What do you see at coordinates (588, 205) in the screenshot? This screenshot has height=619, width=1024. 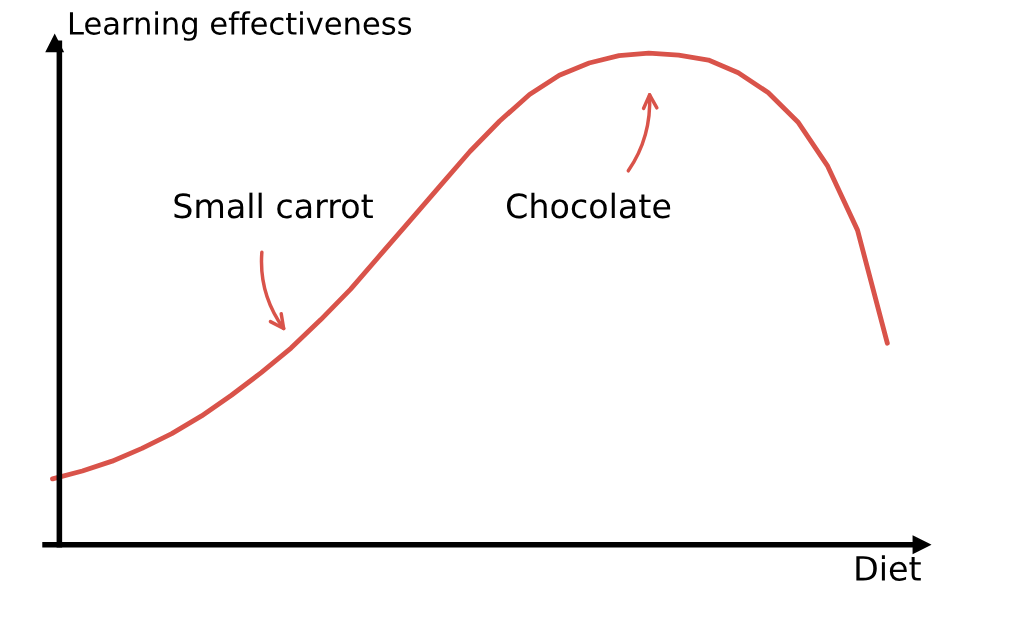 I see `annotation: Chocolate` at bounding box center [588, 205].